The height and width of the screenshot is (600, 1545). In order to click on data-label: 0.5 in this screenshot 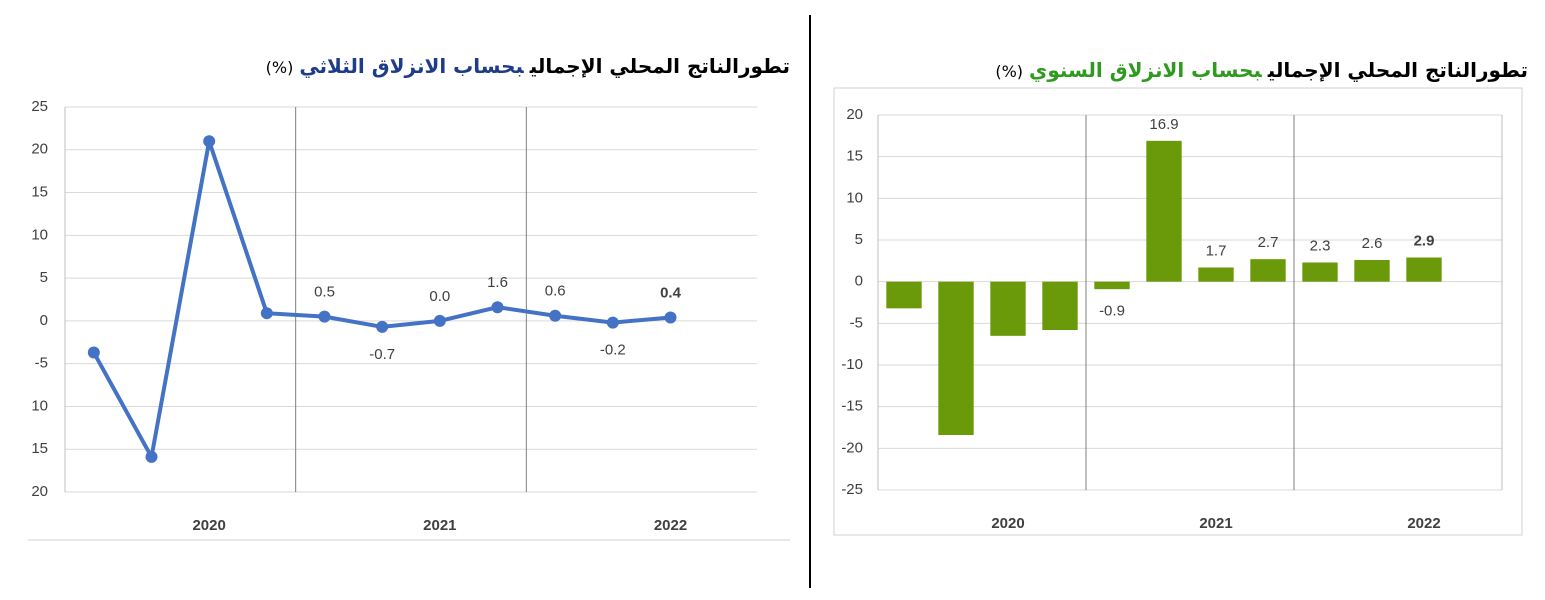, I will do `click(324, 292)`.